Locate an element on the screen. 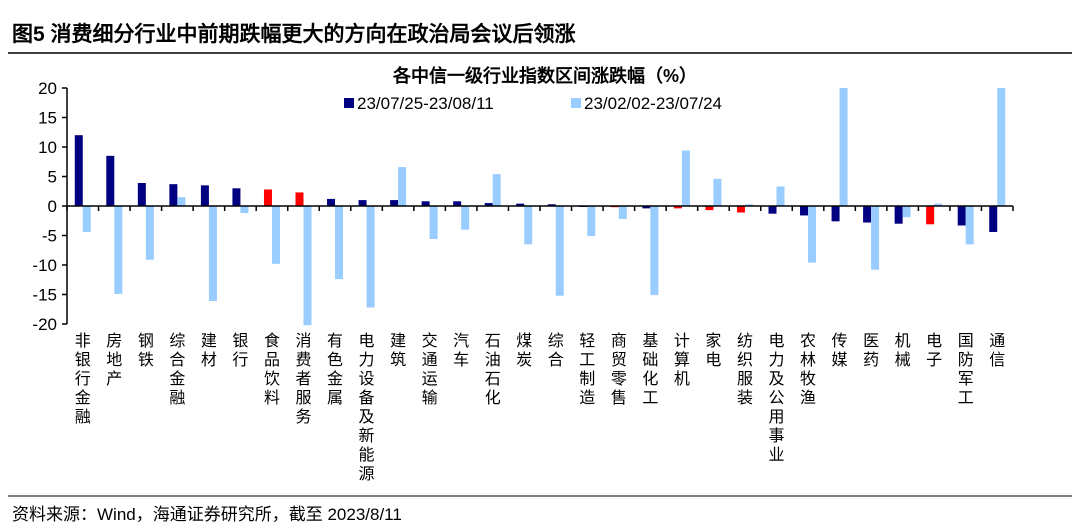 The width and height of the screenshot is (1080, 531). y-tick-label: 20 is located at coordinates (47, 88).